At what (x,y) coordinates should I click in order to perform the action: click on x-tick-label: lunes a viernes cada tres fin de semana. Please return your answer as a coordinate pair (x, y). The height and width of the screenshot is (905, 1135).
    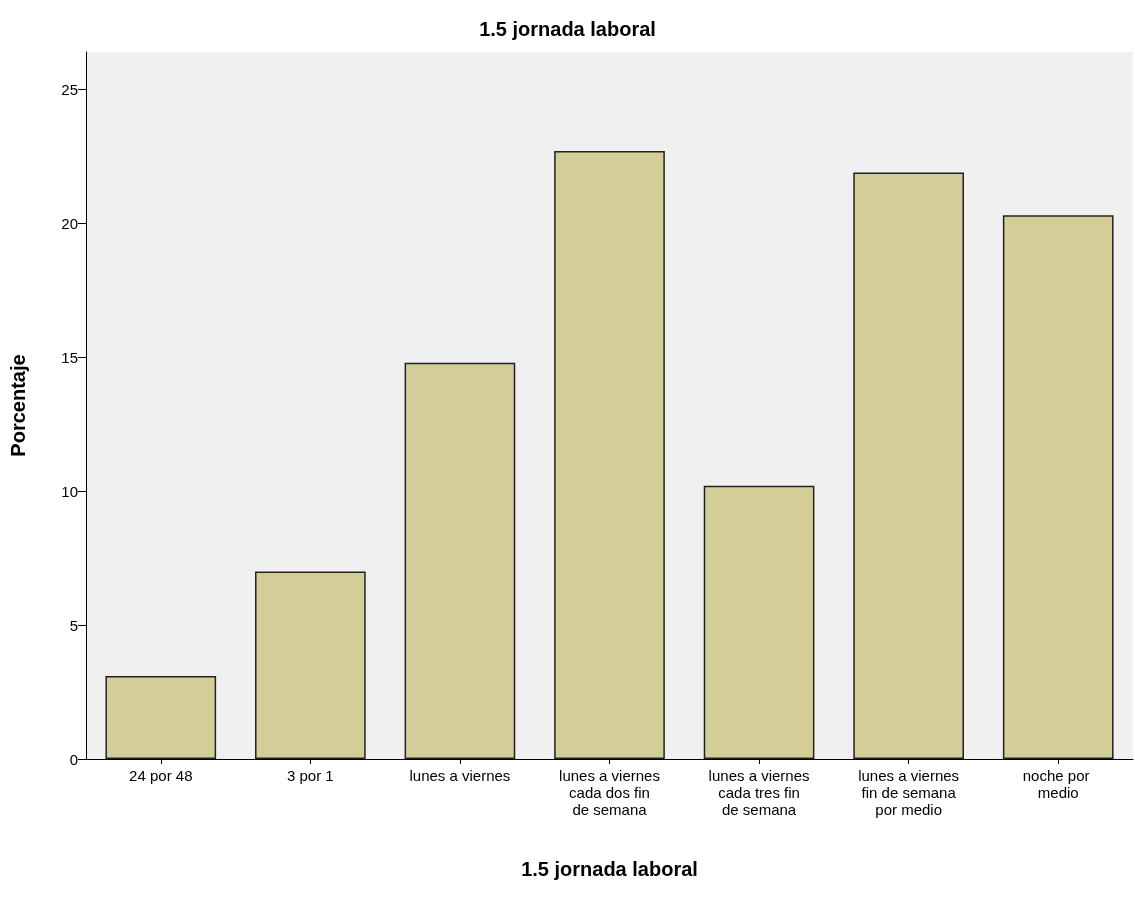
    Looking at the image, I should click on (759, 792).